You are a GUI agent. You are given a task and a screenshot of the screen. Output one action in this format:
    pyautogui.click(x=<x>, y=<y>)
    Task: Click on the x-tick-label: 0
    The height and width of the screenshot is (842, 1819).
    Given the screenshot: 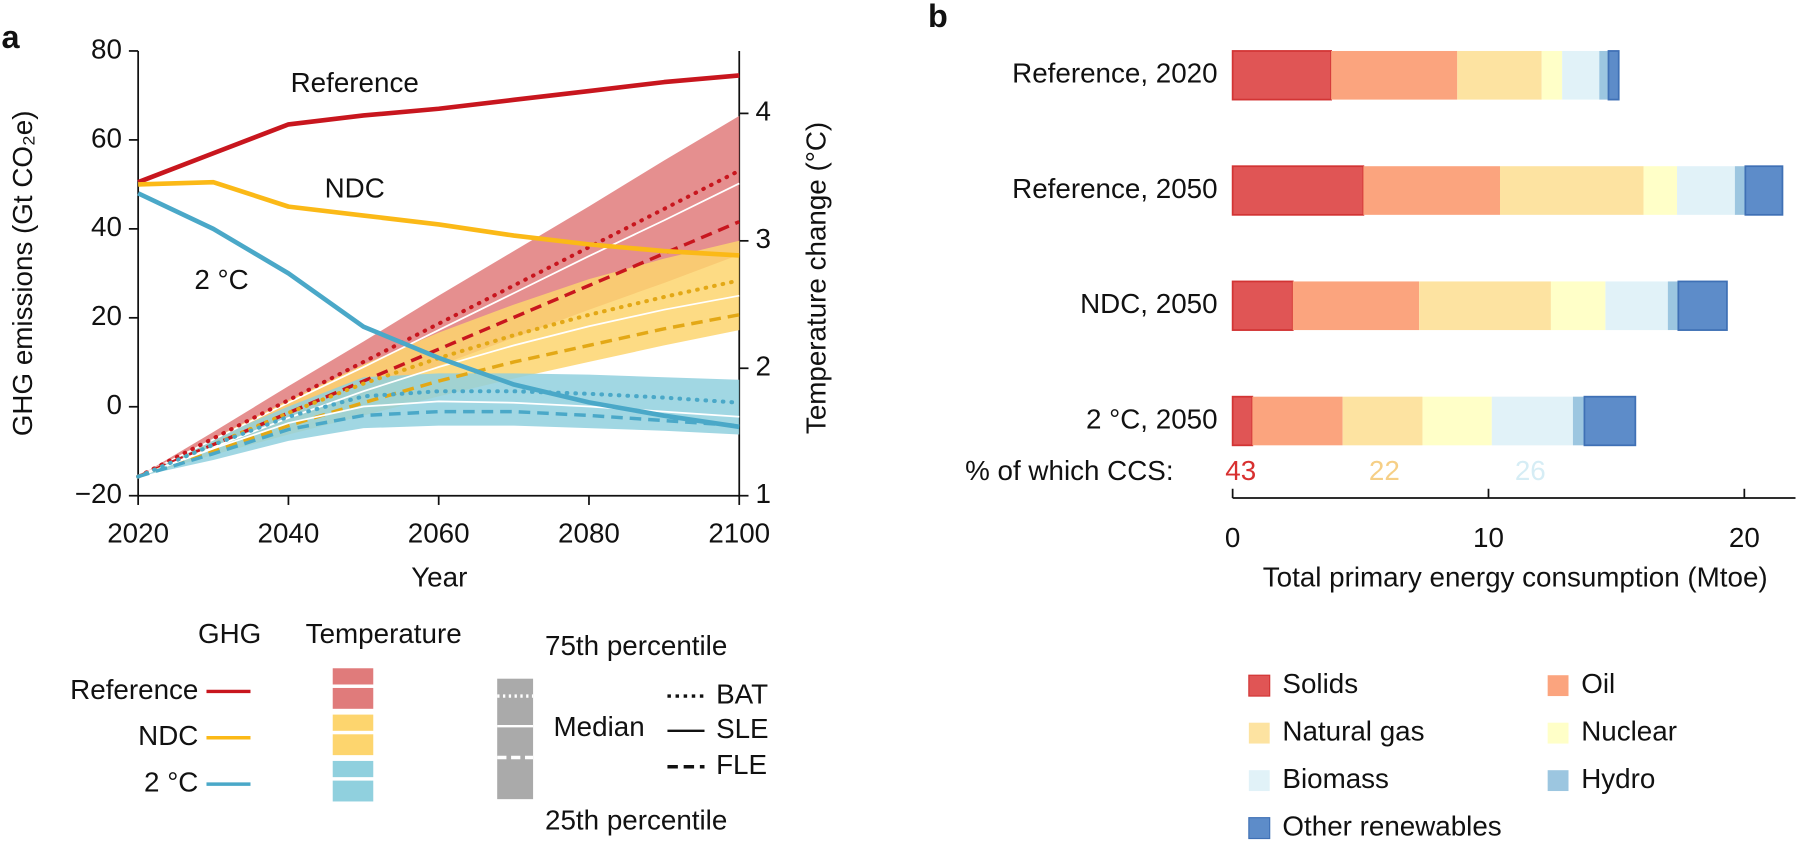 What is the action you would take?
    pyautogui.click(x=1232, y=537)
    